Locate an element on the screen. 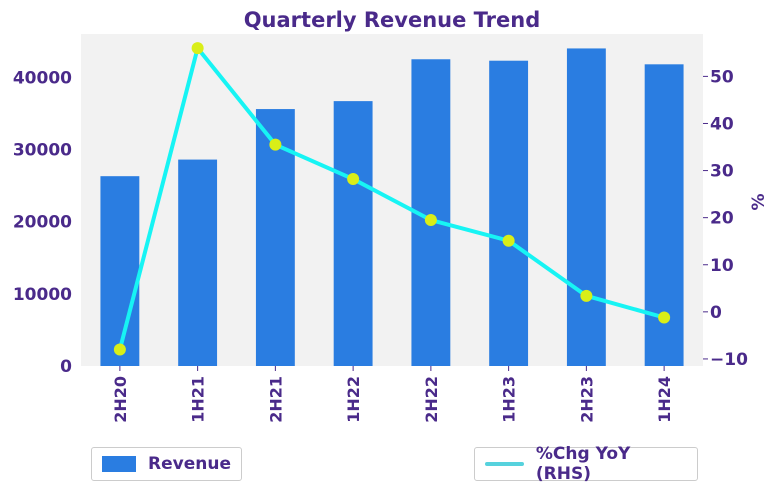 The image size is (777, 492). left-tick-label: 30000 is located at coordinates (42, 150).